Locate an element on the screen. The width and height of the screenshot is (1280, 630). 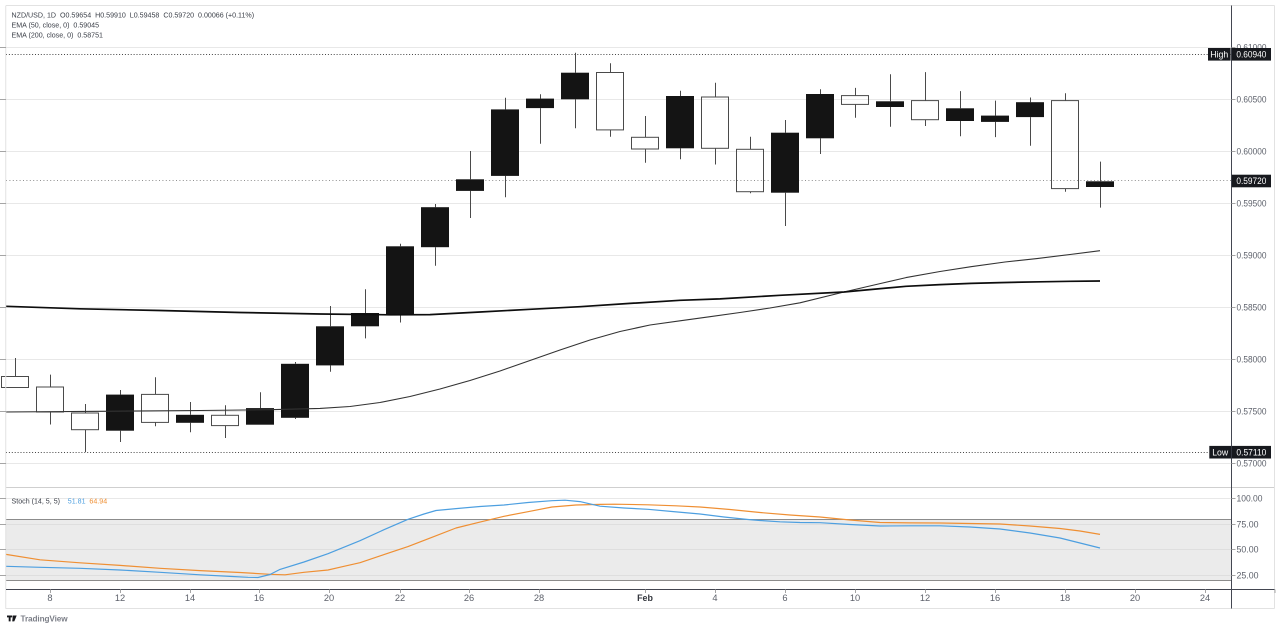
svg-text: 50.00 is located at coordinates (1248, 550).